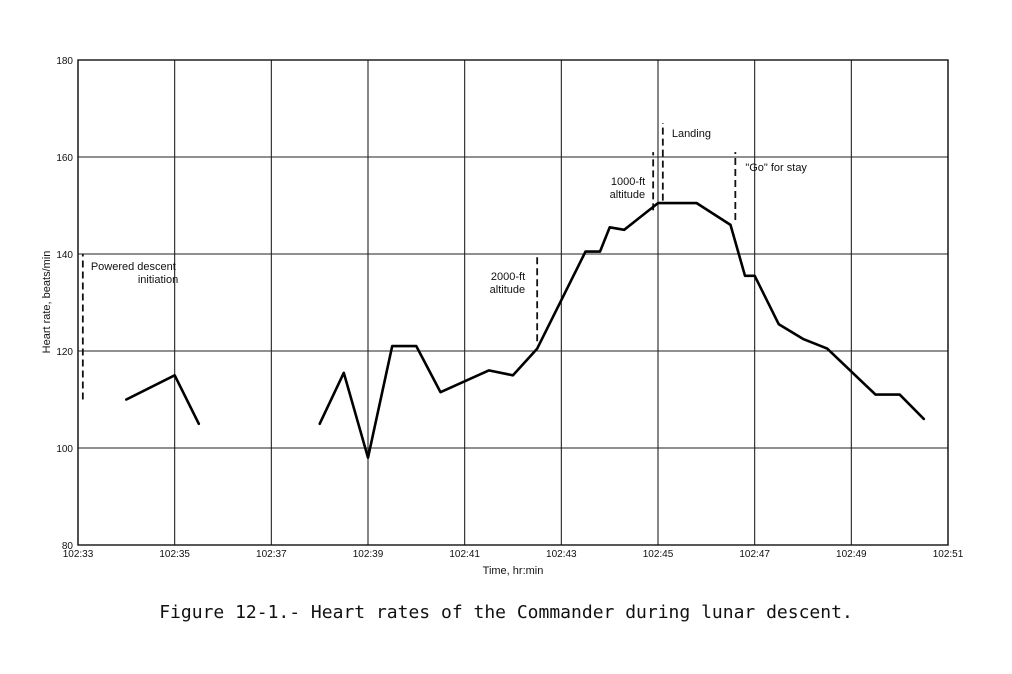 This screenshot has height=674, width=1012. I want to click on x-tick-label: 102:43, so click(561, 554).